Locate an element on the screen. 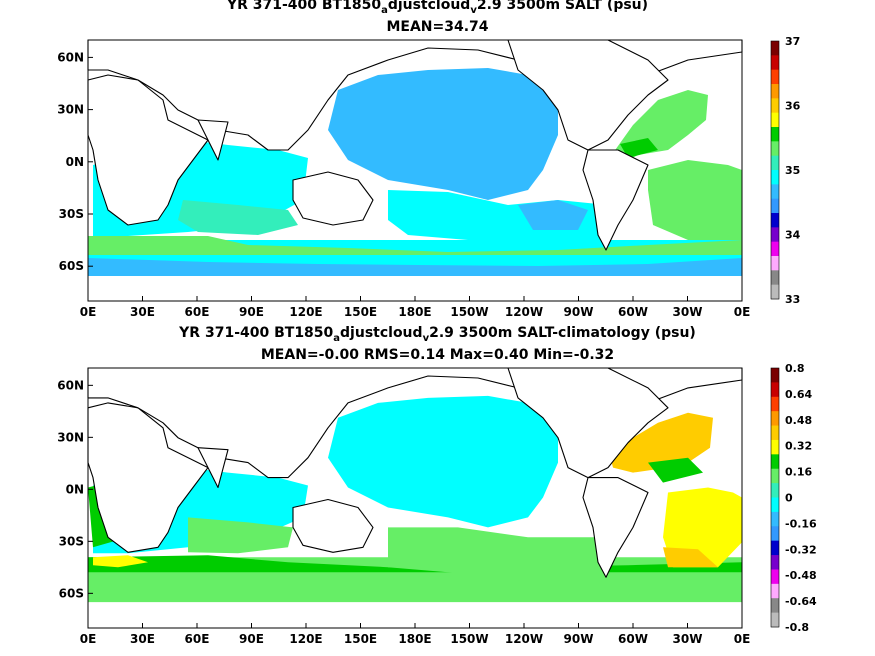 This screenshot has width=875, height=656. bottom-x-tick-label: 60E is located at coordinates (197, 639).